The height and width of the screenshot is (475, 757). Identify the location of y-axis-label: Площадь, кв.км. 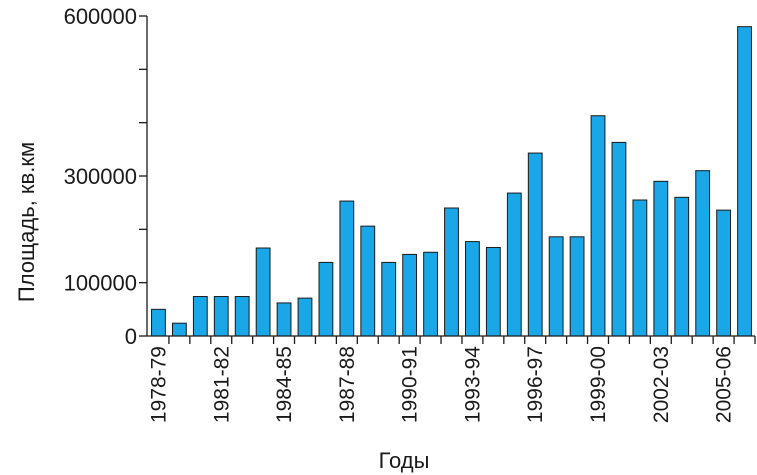
(26, 222).